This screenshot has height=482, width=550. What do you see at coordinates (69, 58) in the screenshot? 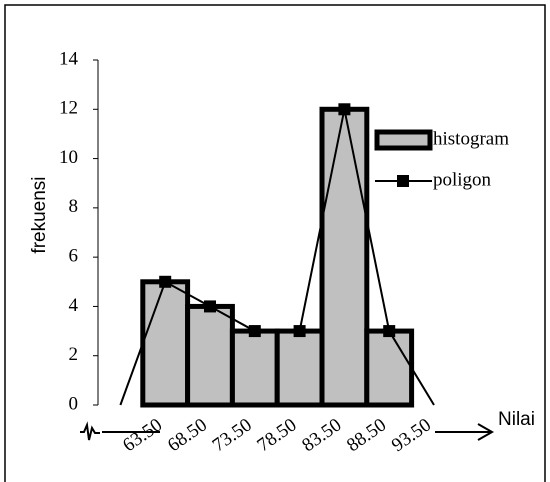
I see `y-tick-label: 14` at bounding box center [69, 58].